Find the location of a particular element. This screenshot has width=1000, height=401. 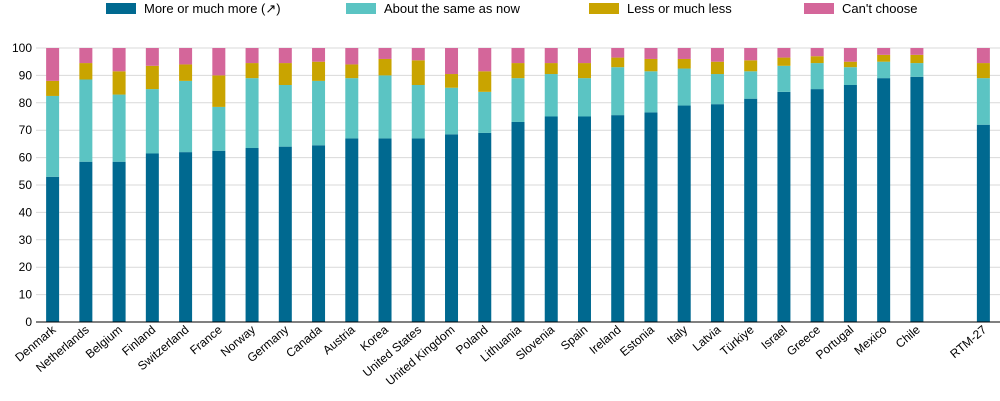

y-tick-label: 10 is located at coordinates (26, 295).